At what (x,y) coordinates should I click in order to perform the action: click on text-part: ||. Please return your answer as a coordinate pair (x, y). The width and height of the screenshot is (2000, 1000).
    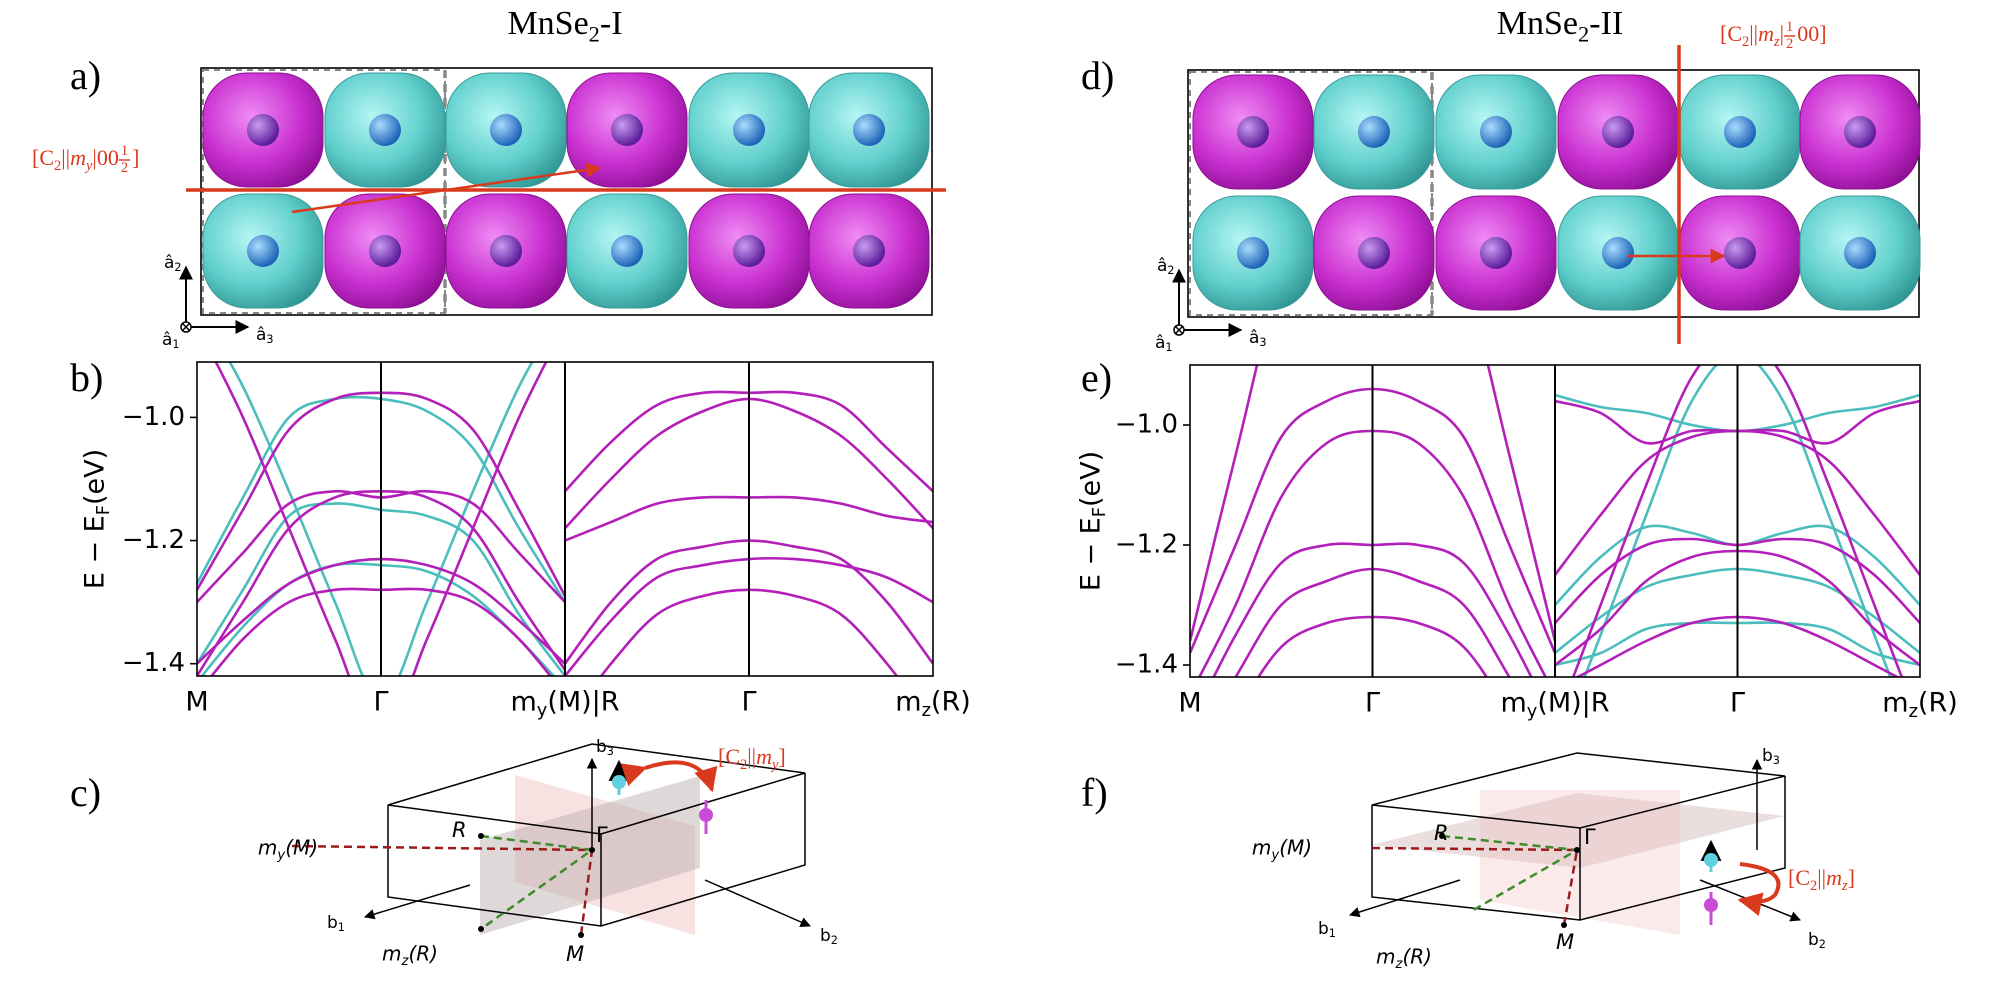
    Looking at the image, I should click on (1753, 33).